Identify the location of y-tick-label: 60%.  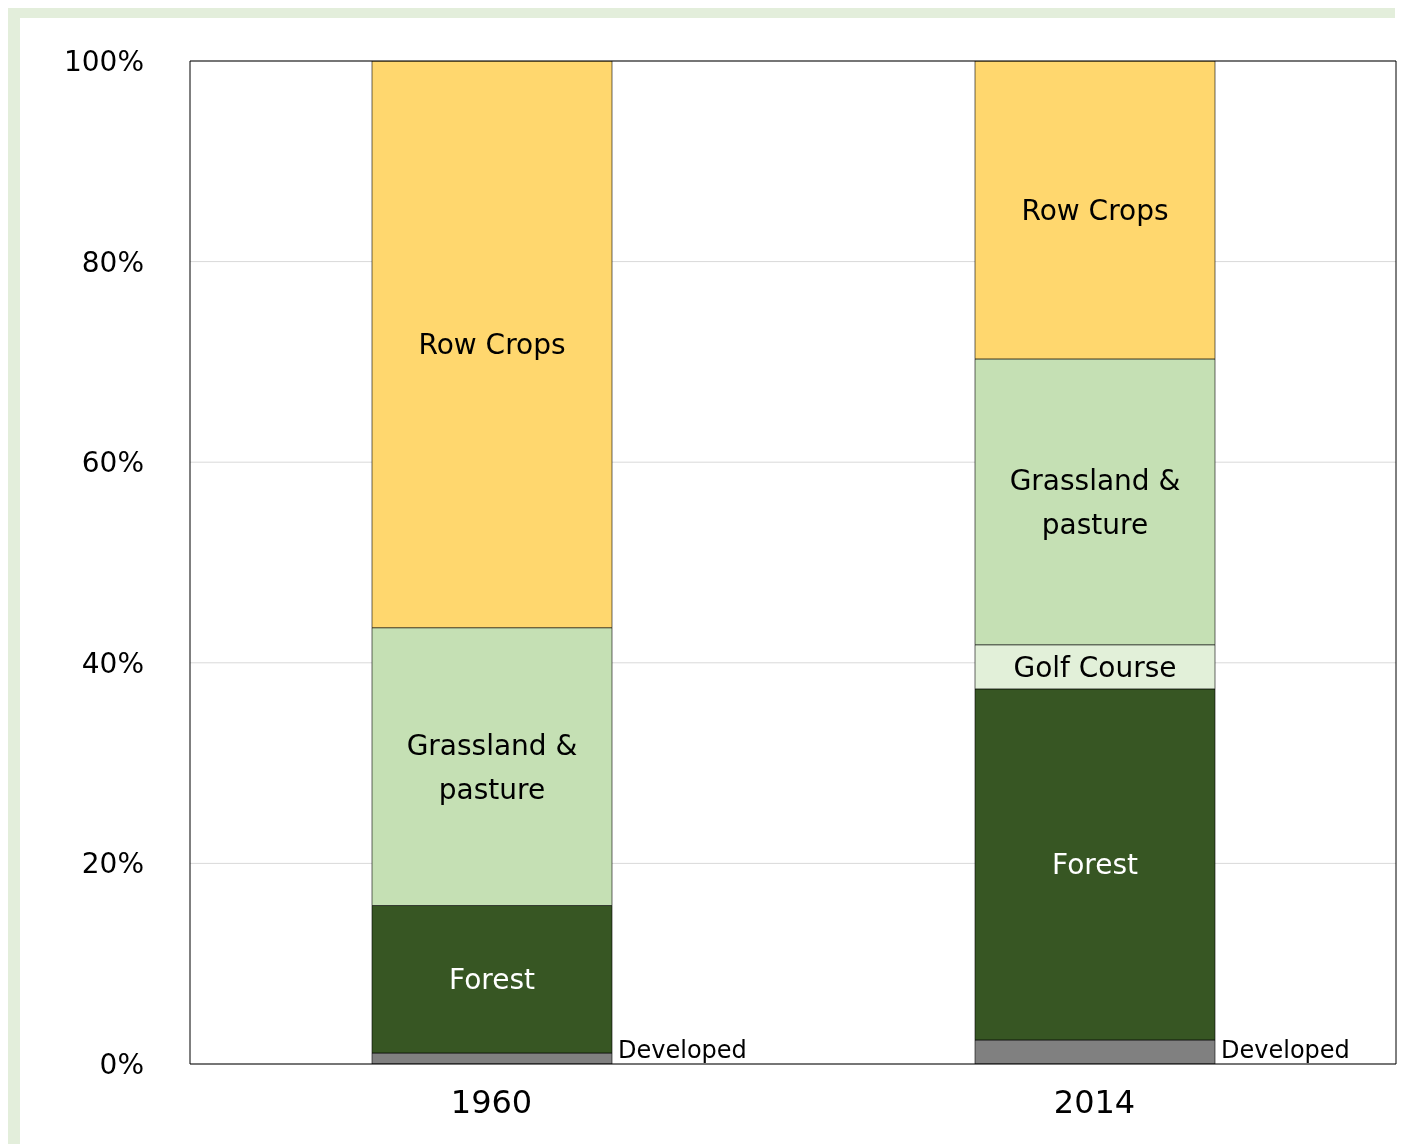
(112, 463).